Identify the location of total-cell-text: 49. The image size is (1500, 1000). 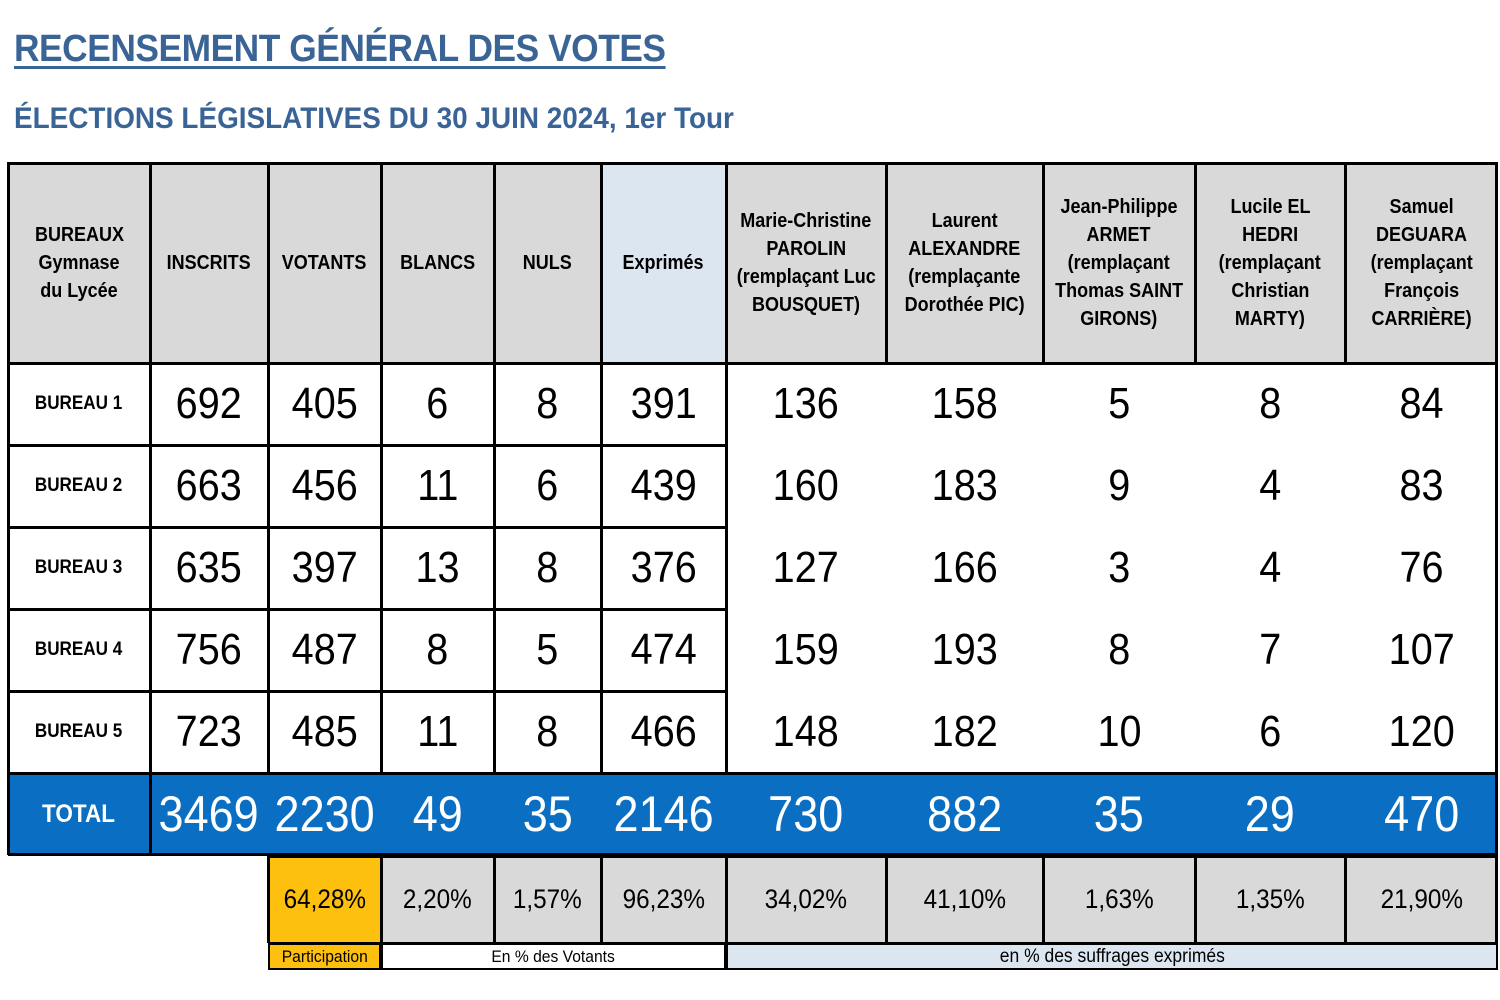
(437, 814).